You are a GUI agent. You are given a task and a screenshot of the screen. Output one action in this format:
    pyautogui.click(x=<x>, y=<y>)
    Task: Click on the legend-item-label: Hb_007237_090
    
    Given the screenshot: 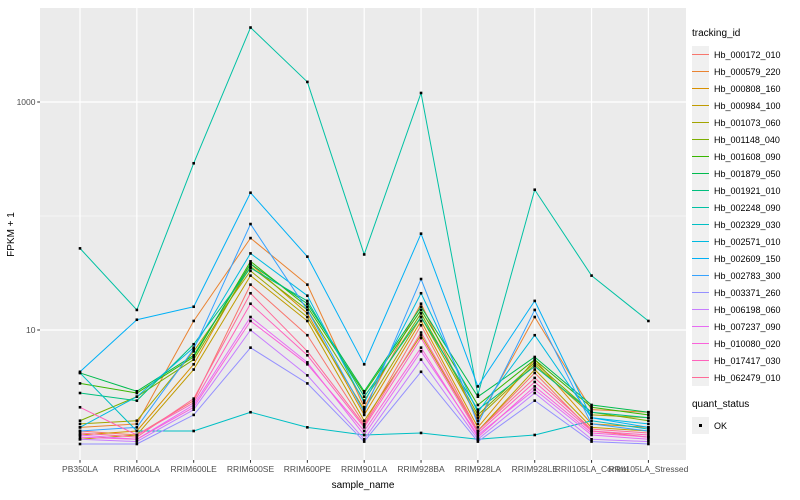 What is the action you would take?
    pyautogui.click(x=747, y=326)
    